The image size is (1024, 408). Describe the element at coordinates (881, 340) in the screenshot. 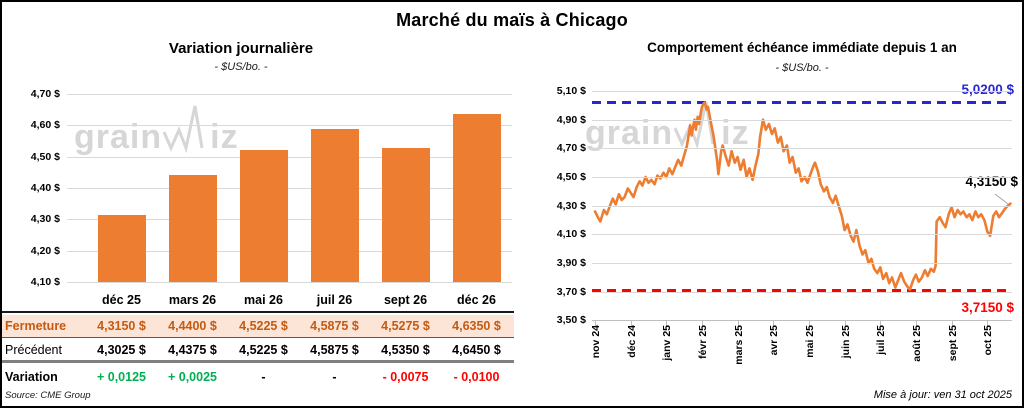

I see `line-chart-x-tick-label: juil 25` at that location.